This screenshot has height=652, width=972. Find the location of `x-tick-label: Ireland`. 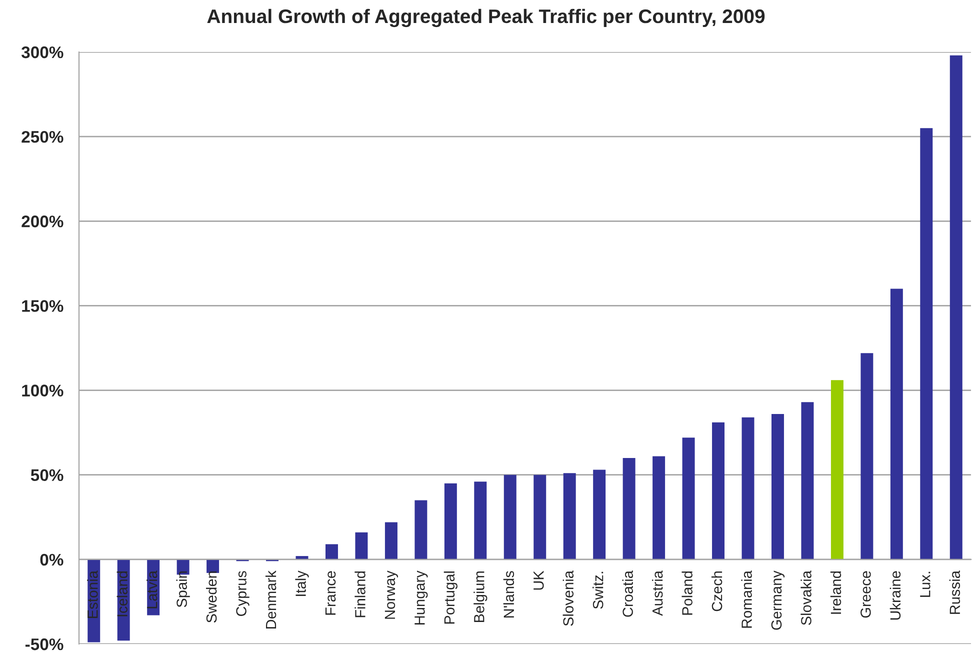

x-tick-label: Ireland is located at coordinates (836, 592).